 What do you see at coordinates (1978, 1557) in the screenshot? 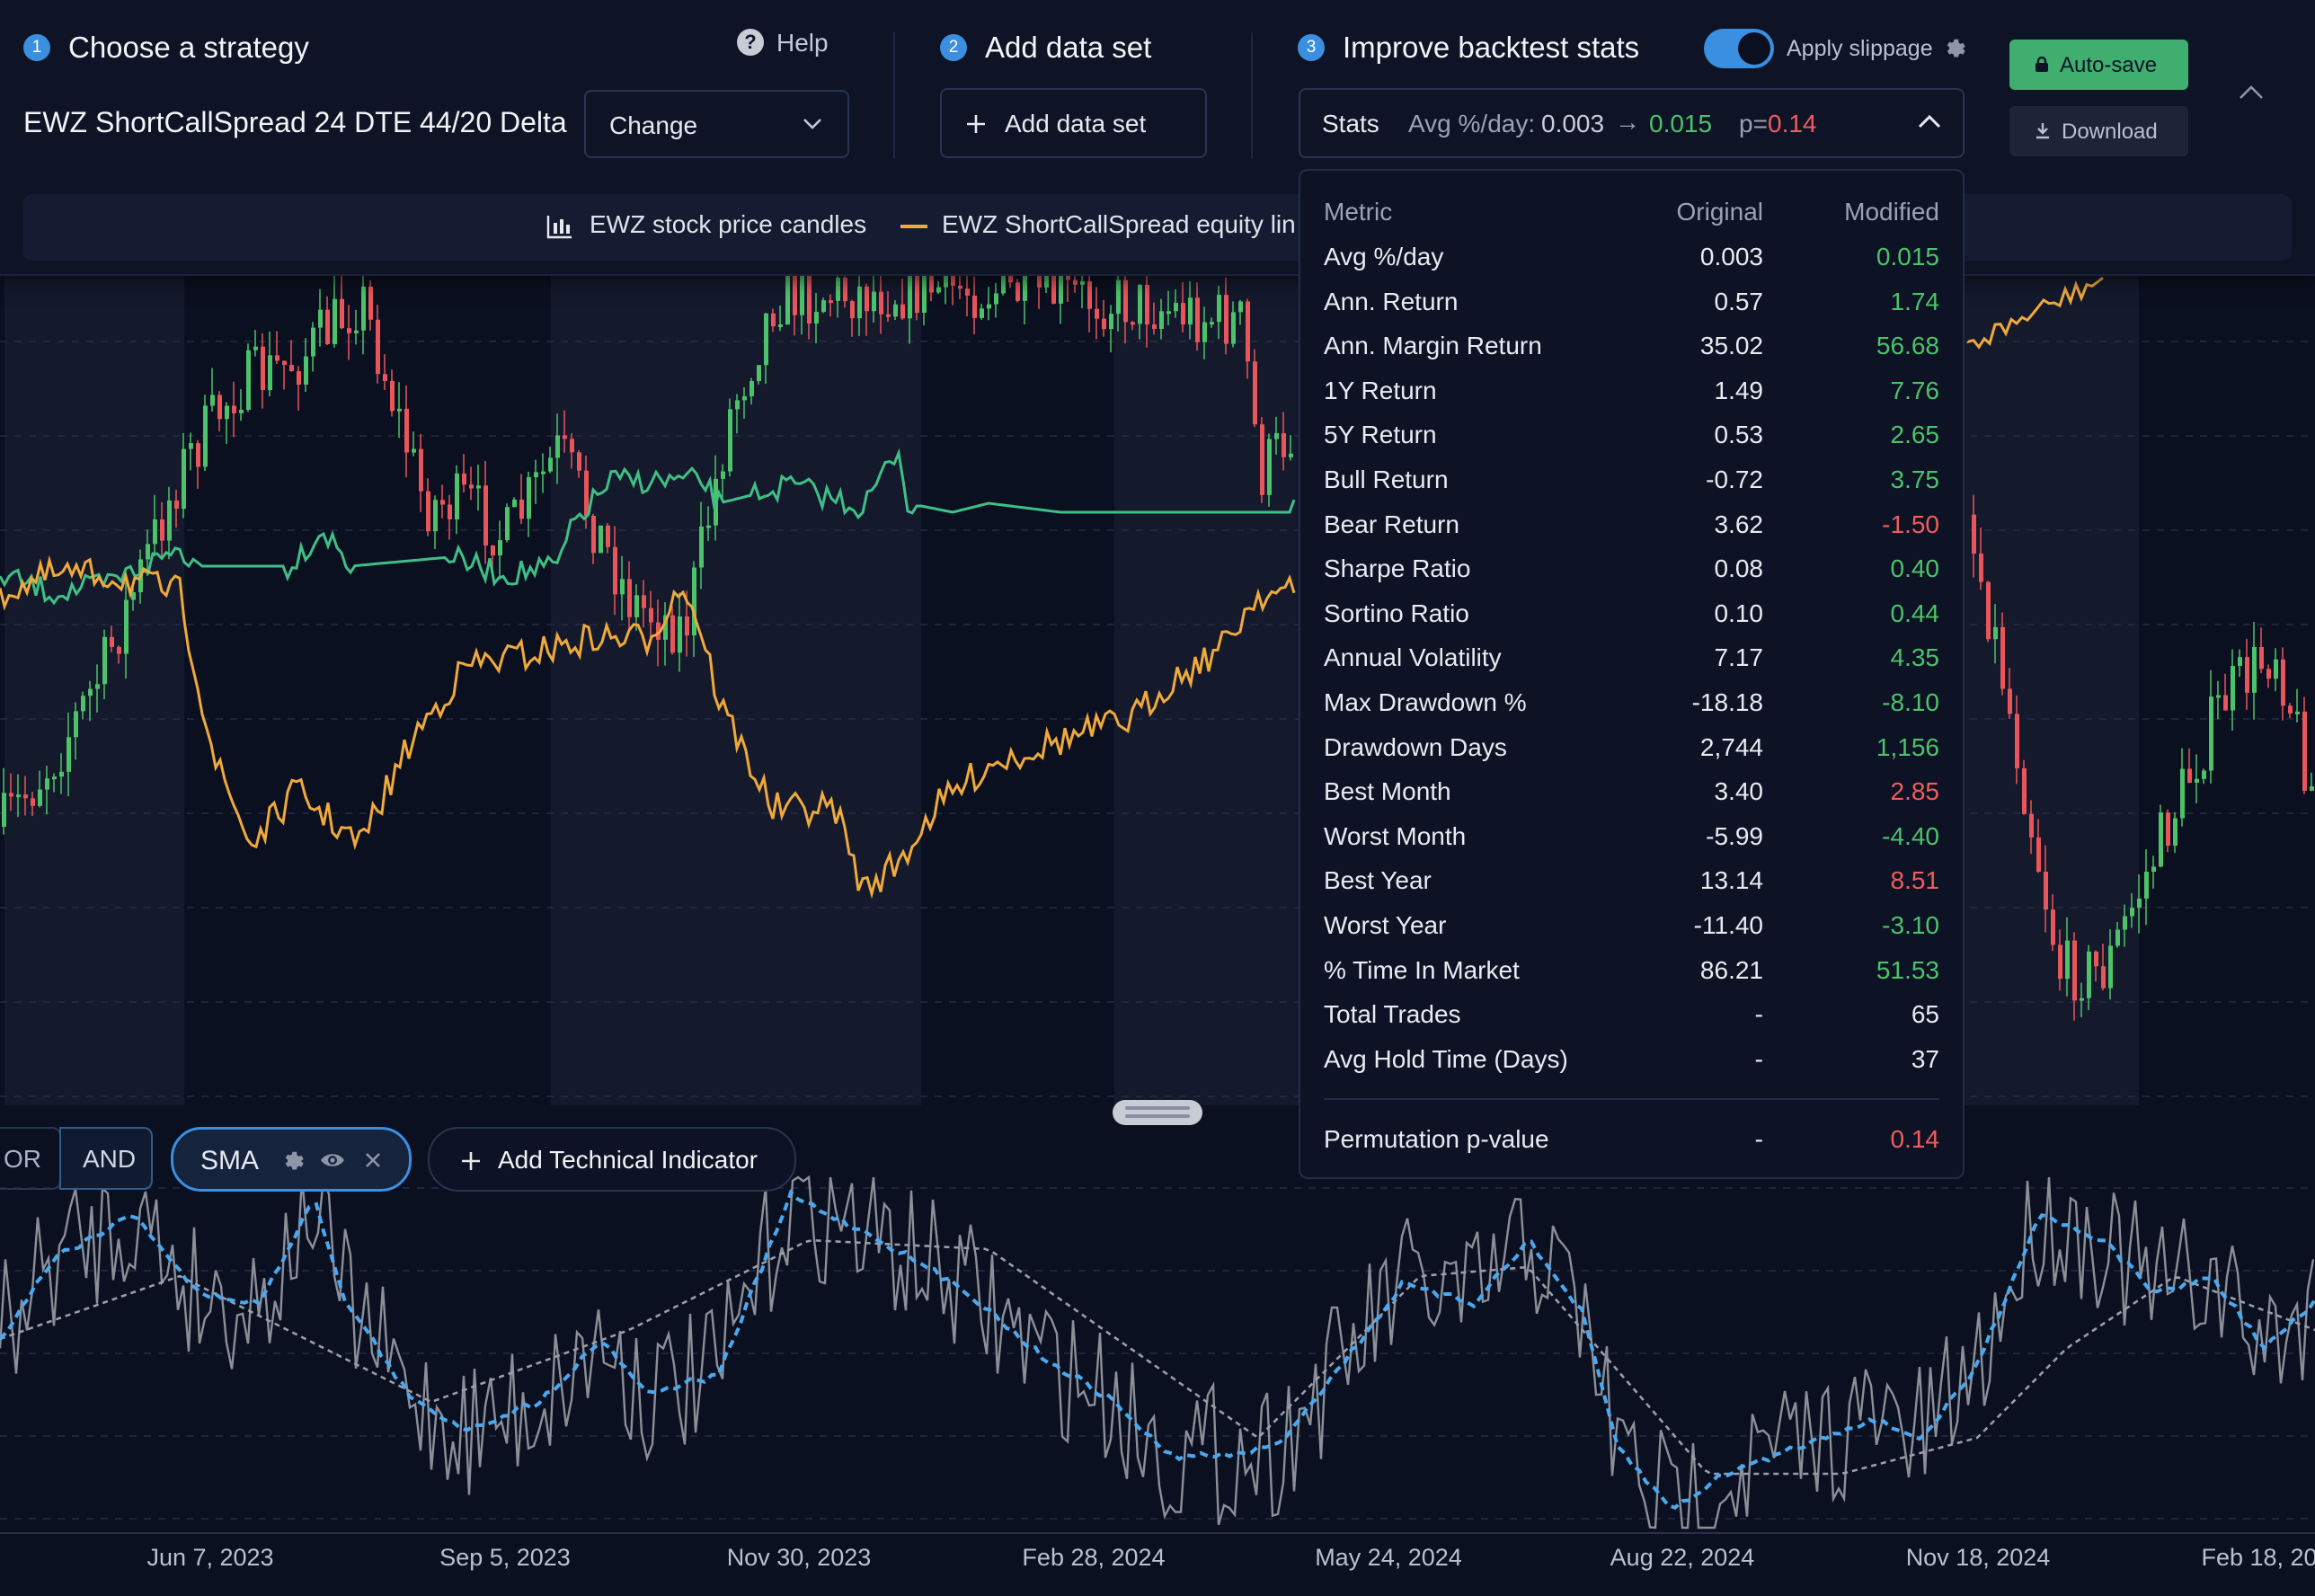
I see `x-axis-date: Nov 18, 2024` at bounding box center [1978, 1557].